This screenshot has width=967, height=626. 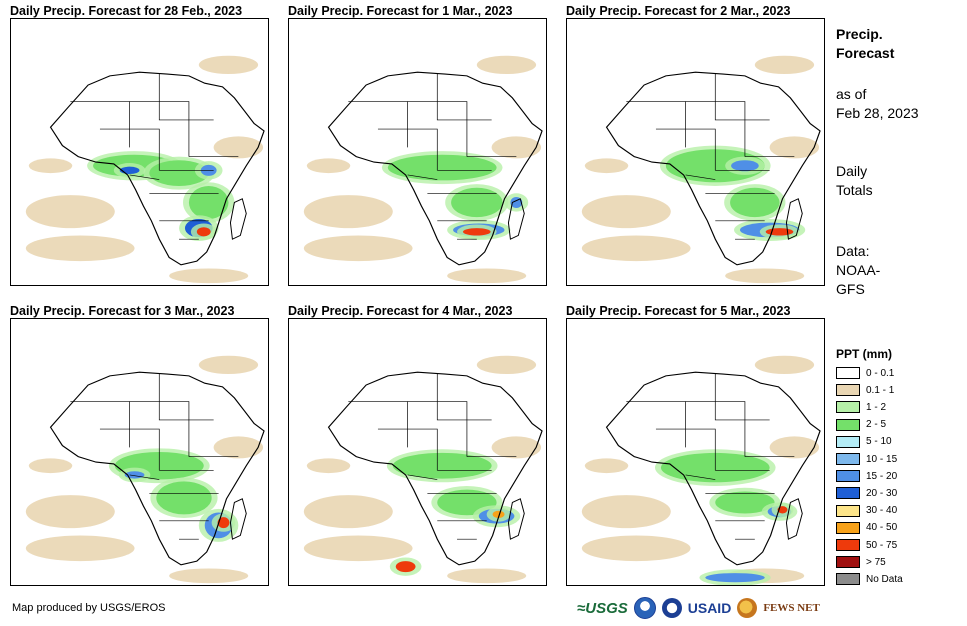 What do you see at coordinates (400, 11) in the screenshot?
I see `panel-title: Daily Precip. Forecast for 1 Mar., 2023` at bounding box center [400, 11].